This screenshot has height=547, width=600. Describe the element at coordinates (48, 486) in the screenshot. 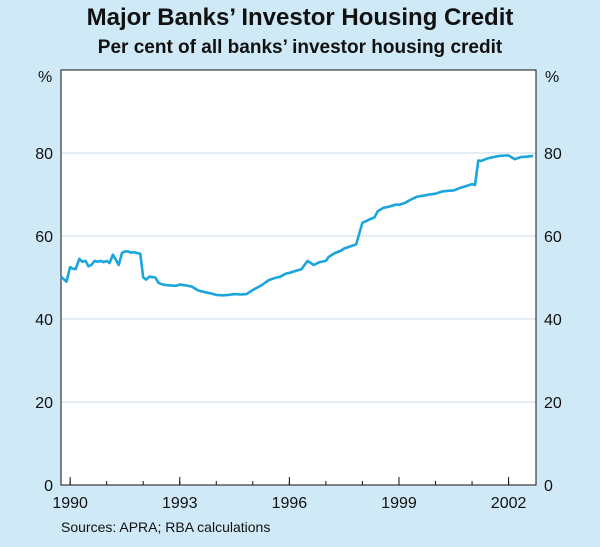

I see `y-tick-label-left: 0` at that location.